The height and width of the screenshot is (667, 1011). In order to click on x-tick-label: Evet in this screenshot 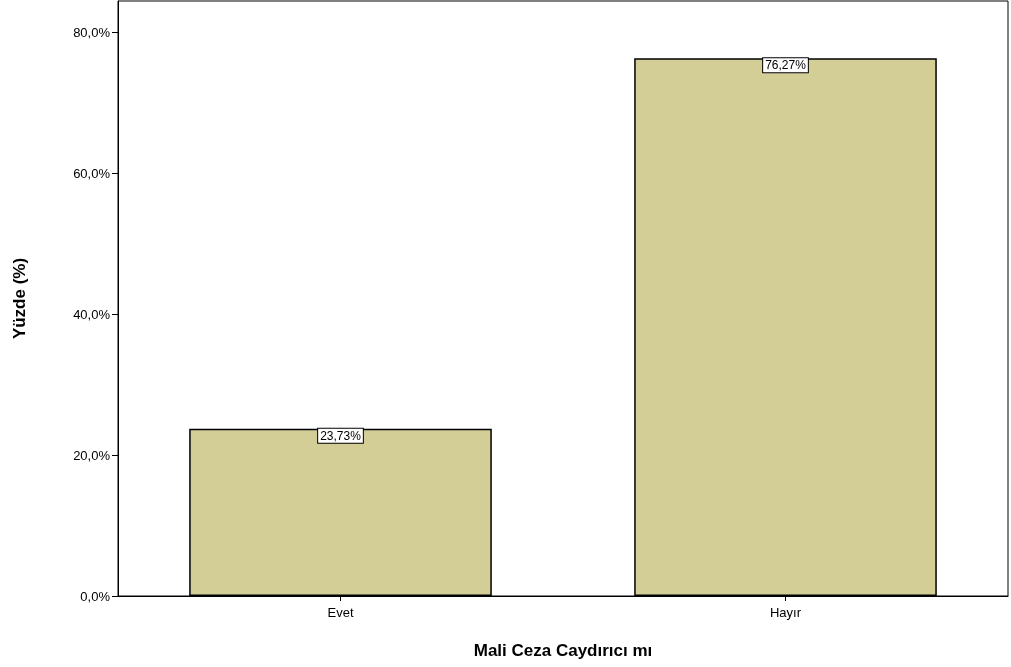, I will do `click(340, 612)`.